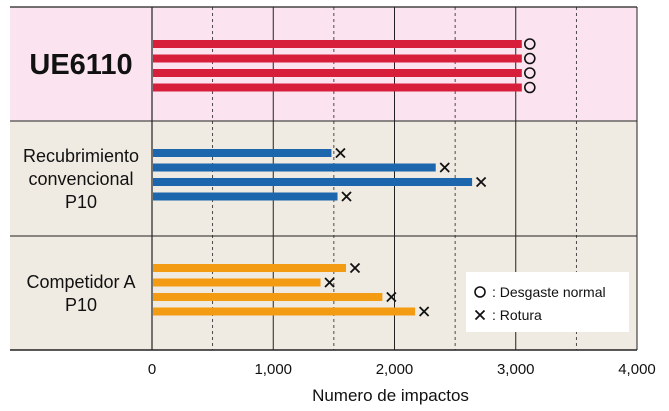 The image size is (669, 411). I want to click on group-label: convencional, so click(80, 179).